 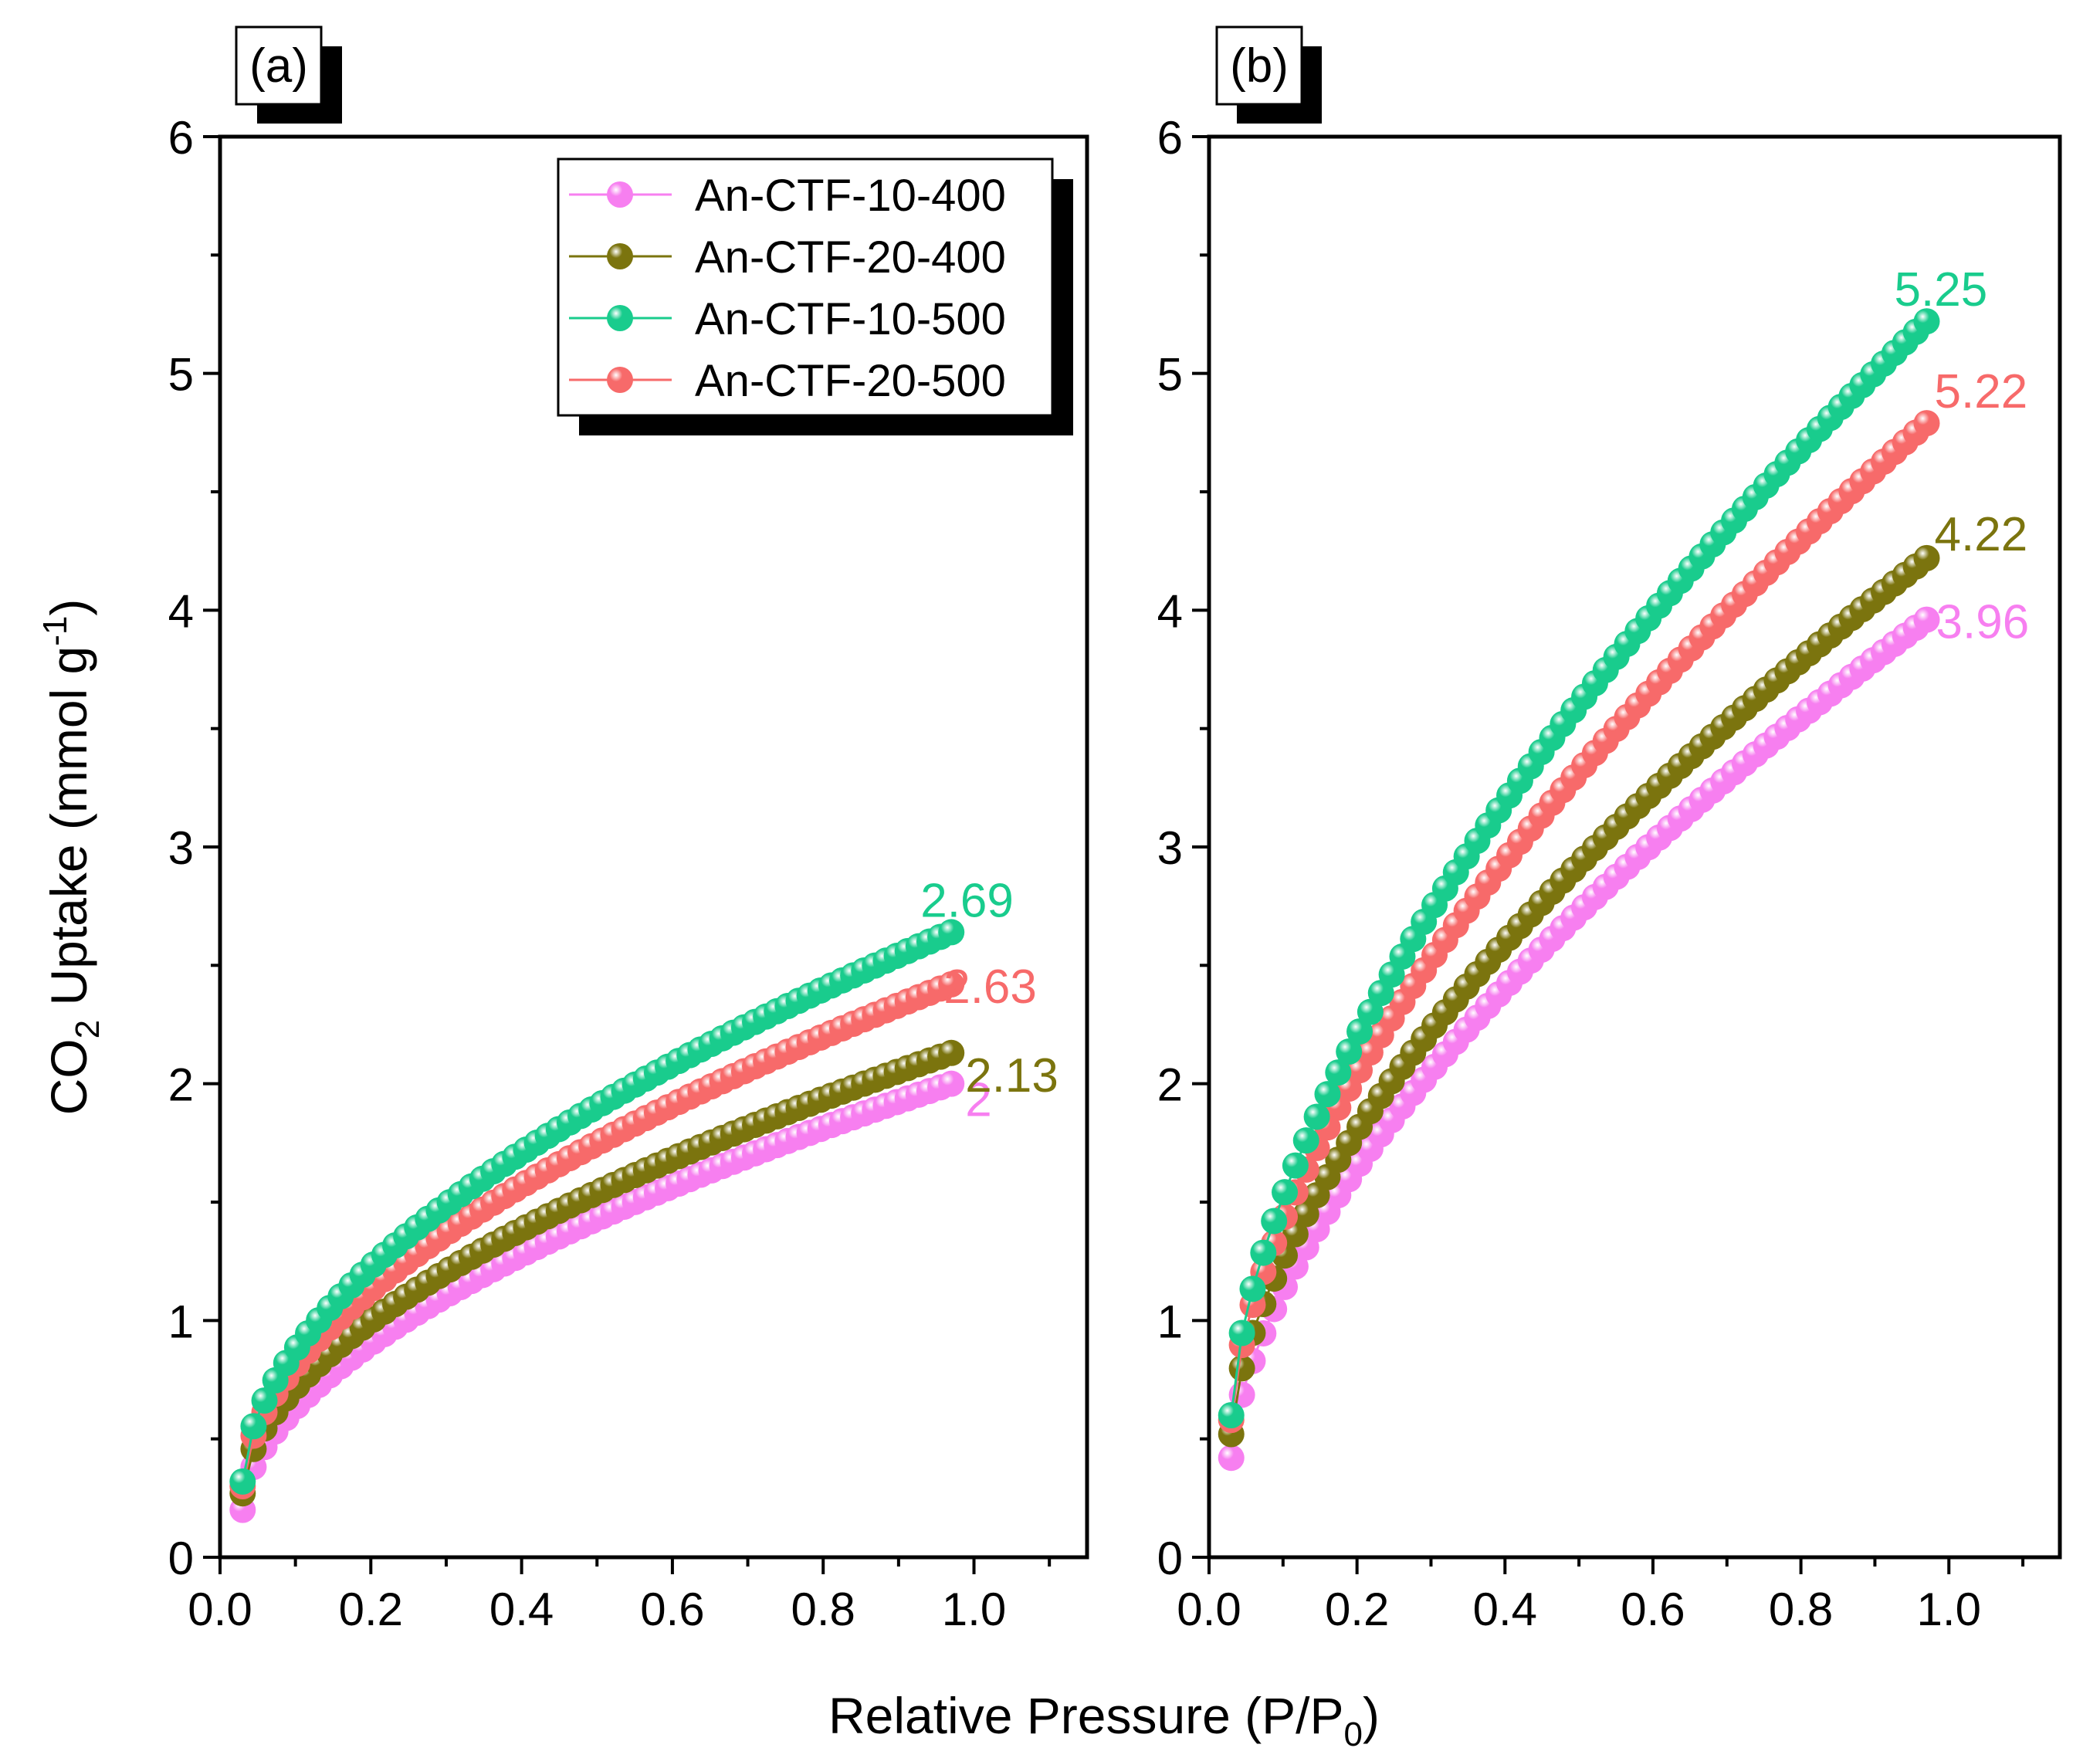 I want to click on panel-a-label-box, so click(x=279, y=65).